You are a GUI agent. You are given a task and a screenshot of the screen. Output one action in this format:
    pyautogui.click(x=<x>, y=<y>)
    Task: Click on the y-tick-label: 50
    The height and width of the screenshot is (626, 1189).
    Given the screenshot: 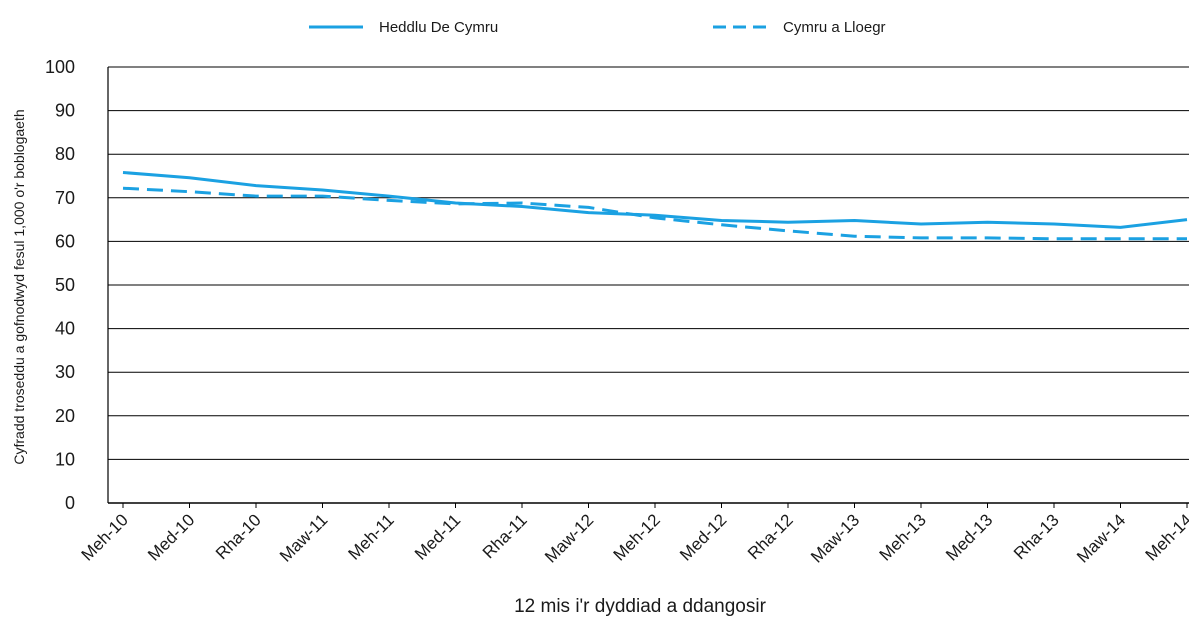 What is the action you would take?
    pyautogui.click(x=65, y=285)
    